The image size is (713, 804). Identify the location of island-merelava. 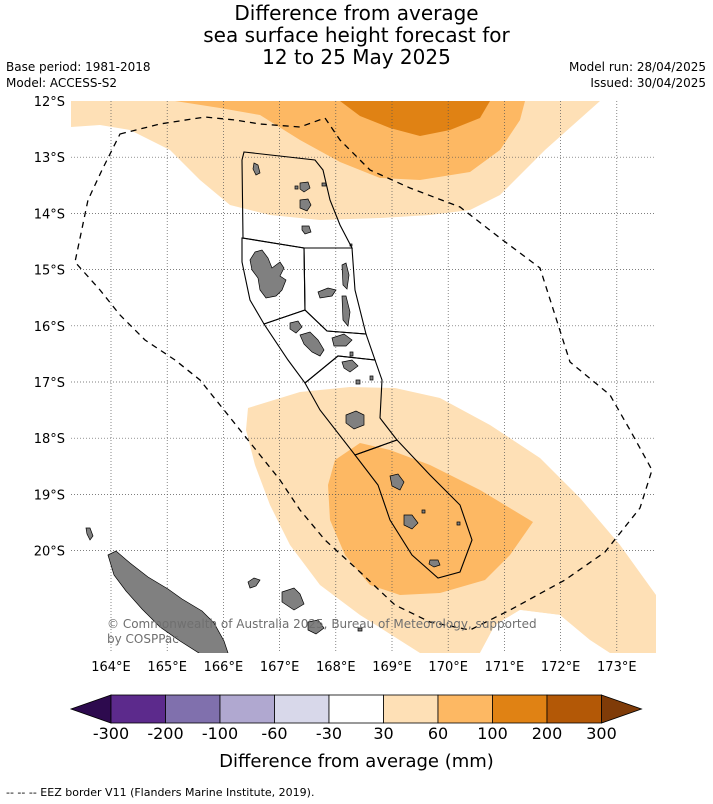
(324, 184).